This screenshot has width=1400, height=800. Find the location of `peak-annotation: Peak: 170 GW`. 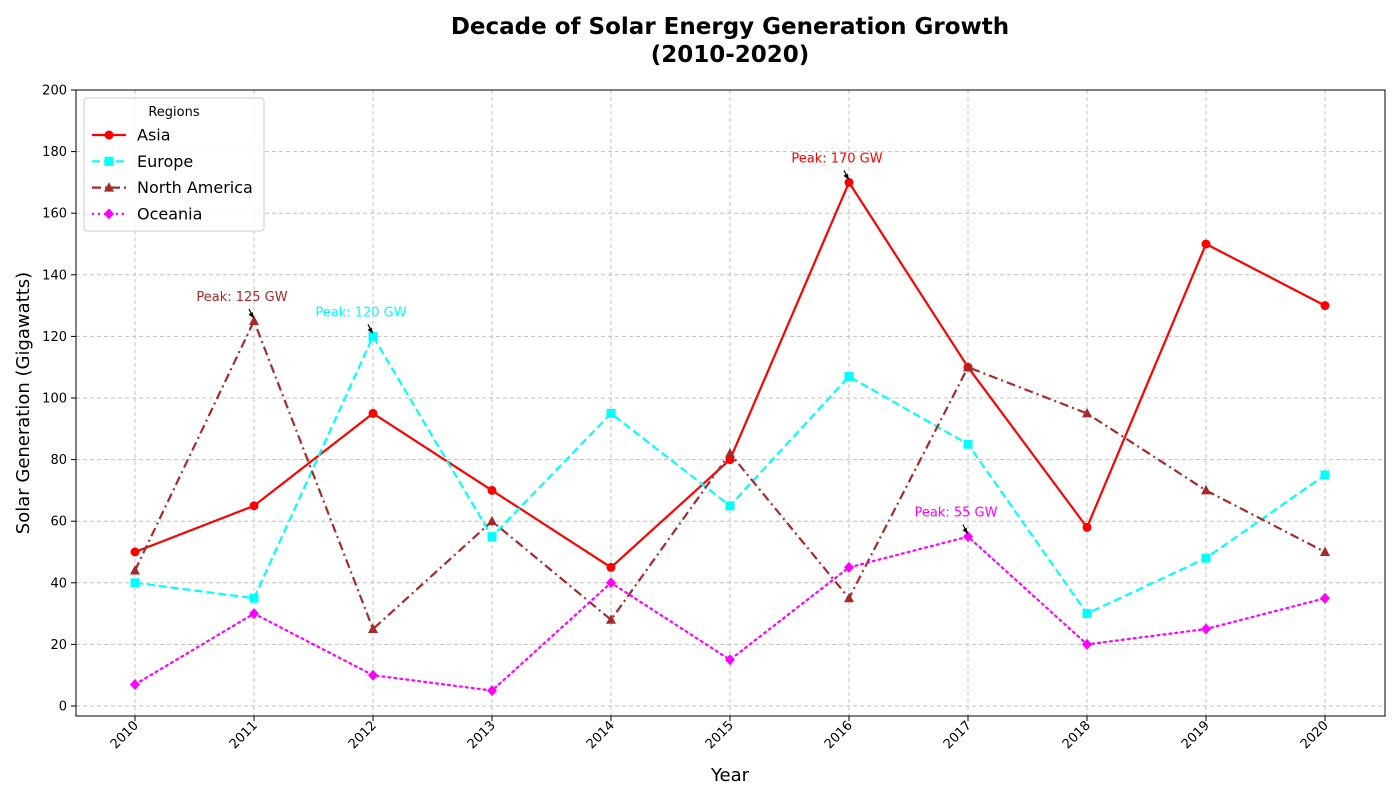

peak-annotation: Peak: 170 GW is located at coordinates (836, 158).